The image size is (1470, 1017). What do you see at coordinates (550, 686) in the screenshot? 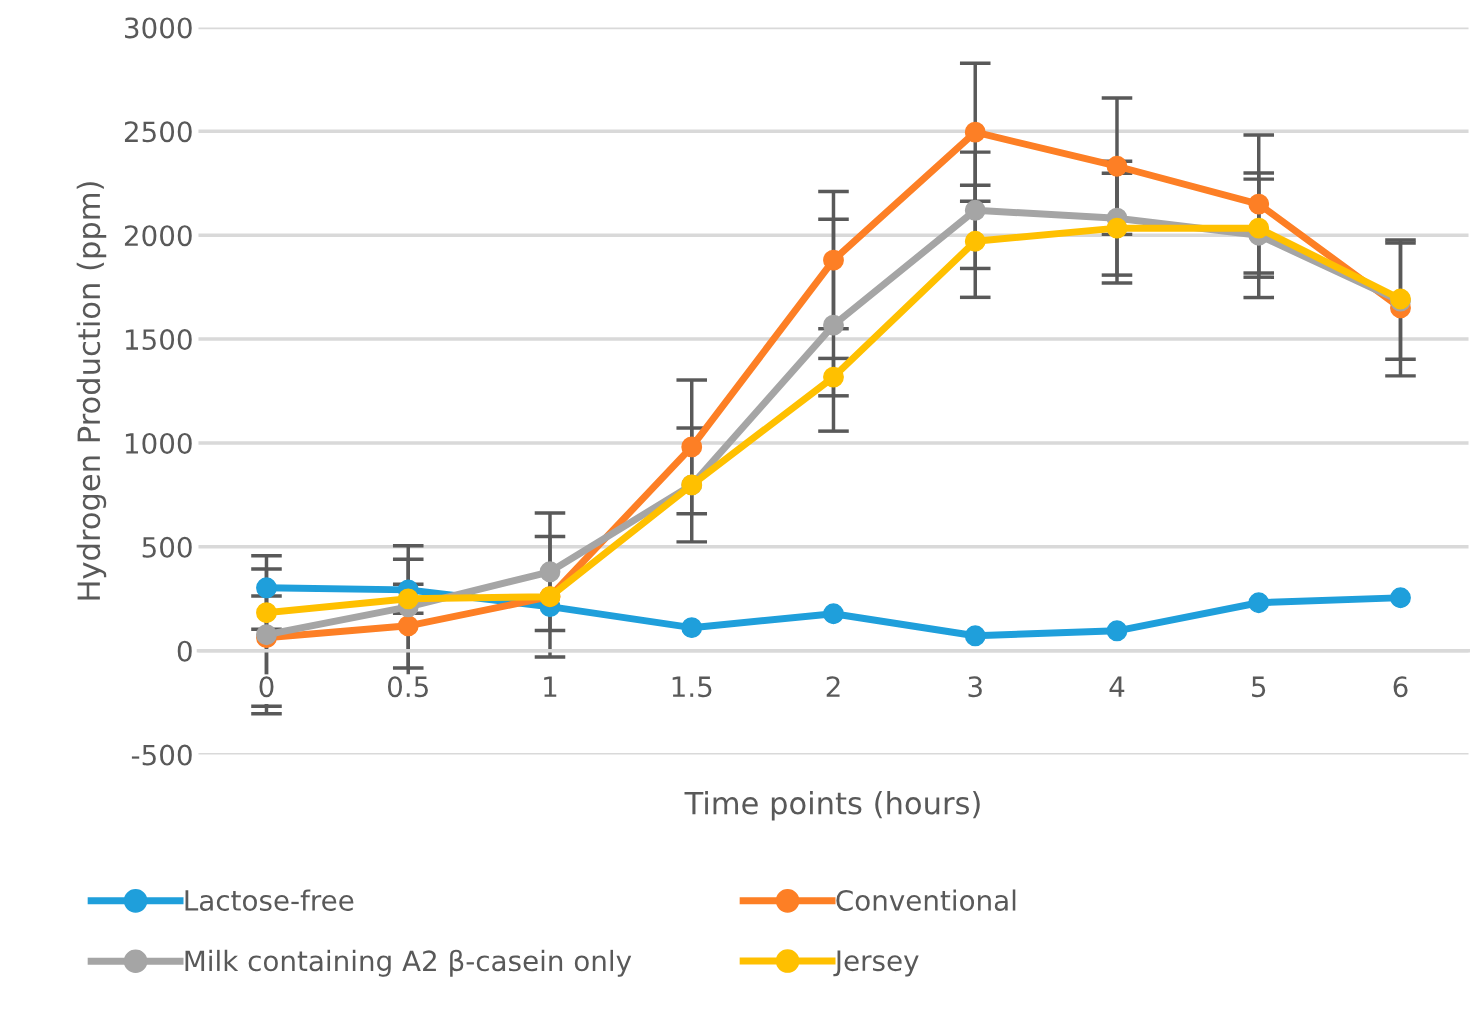
I see `x-tick-label: 1` at bounding box center [550, 686].